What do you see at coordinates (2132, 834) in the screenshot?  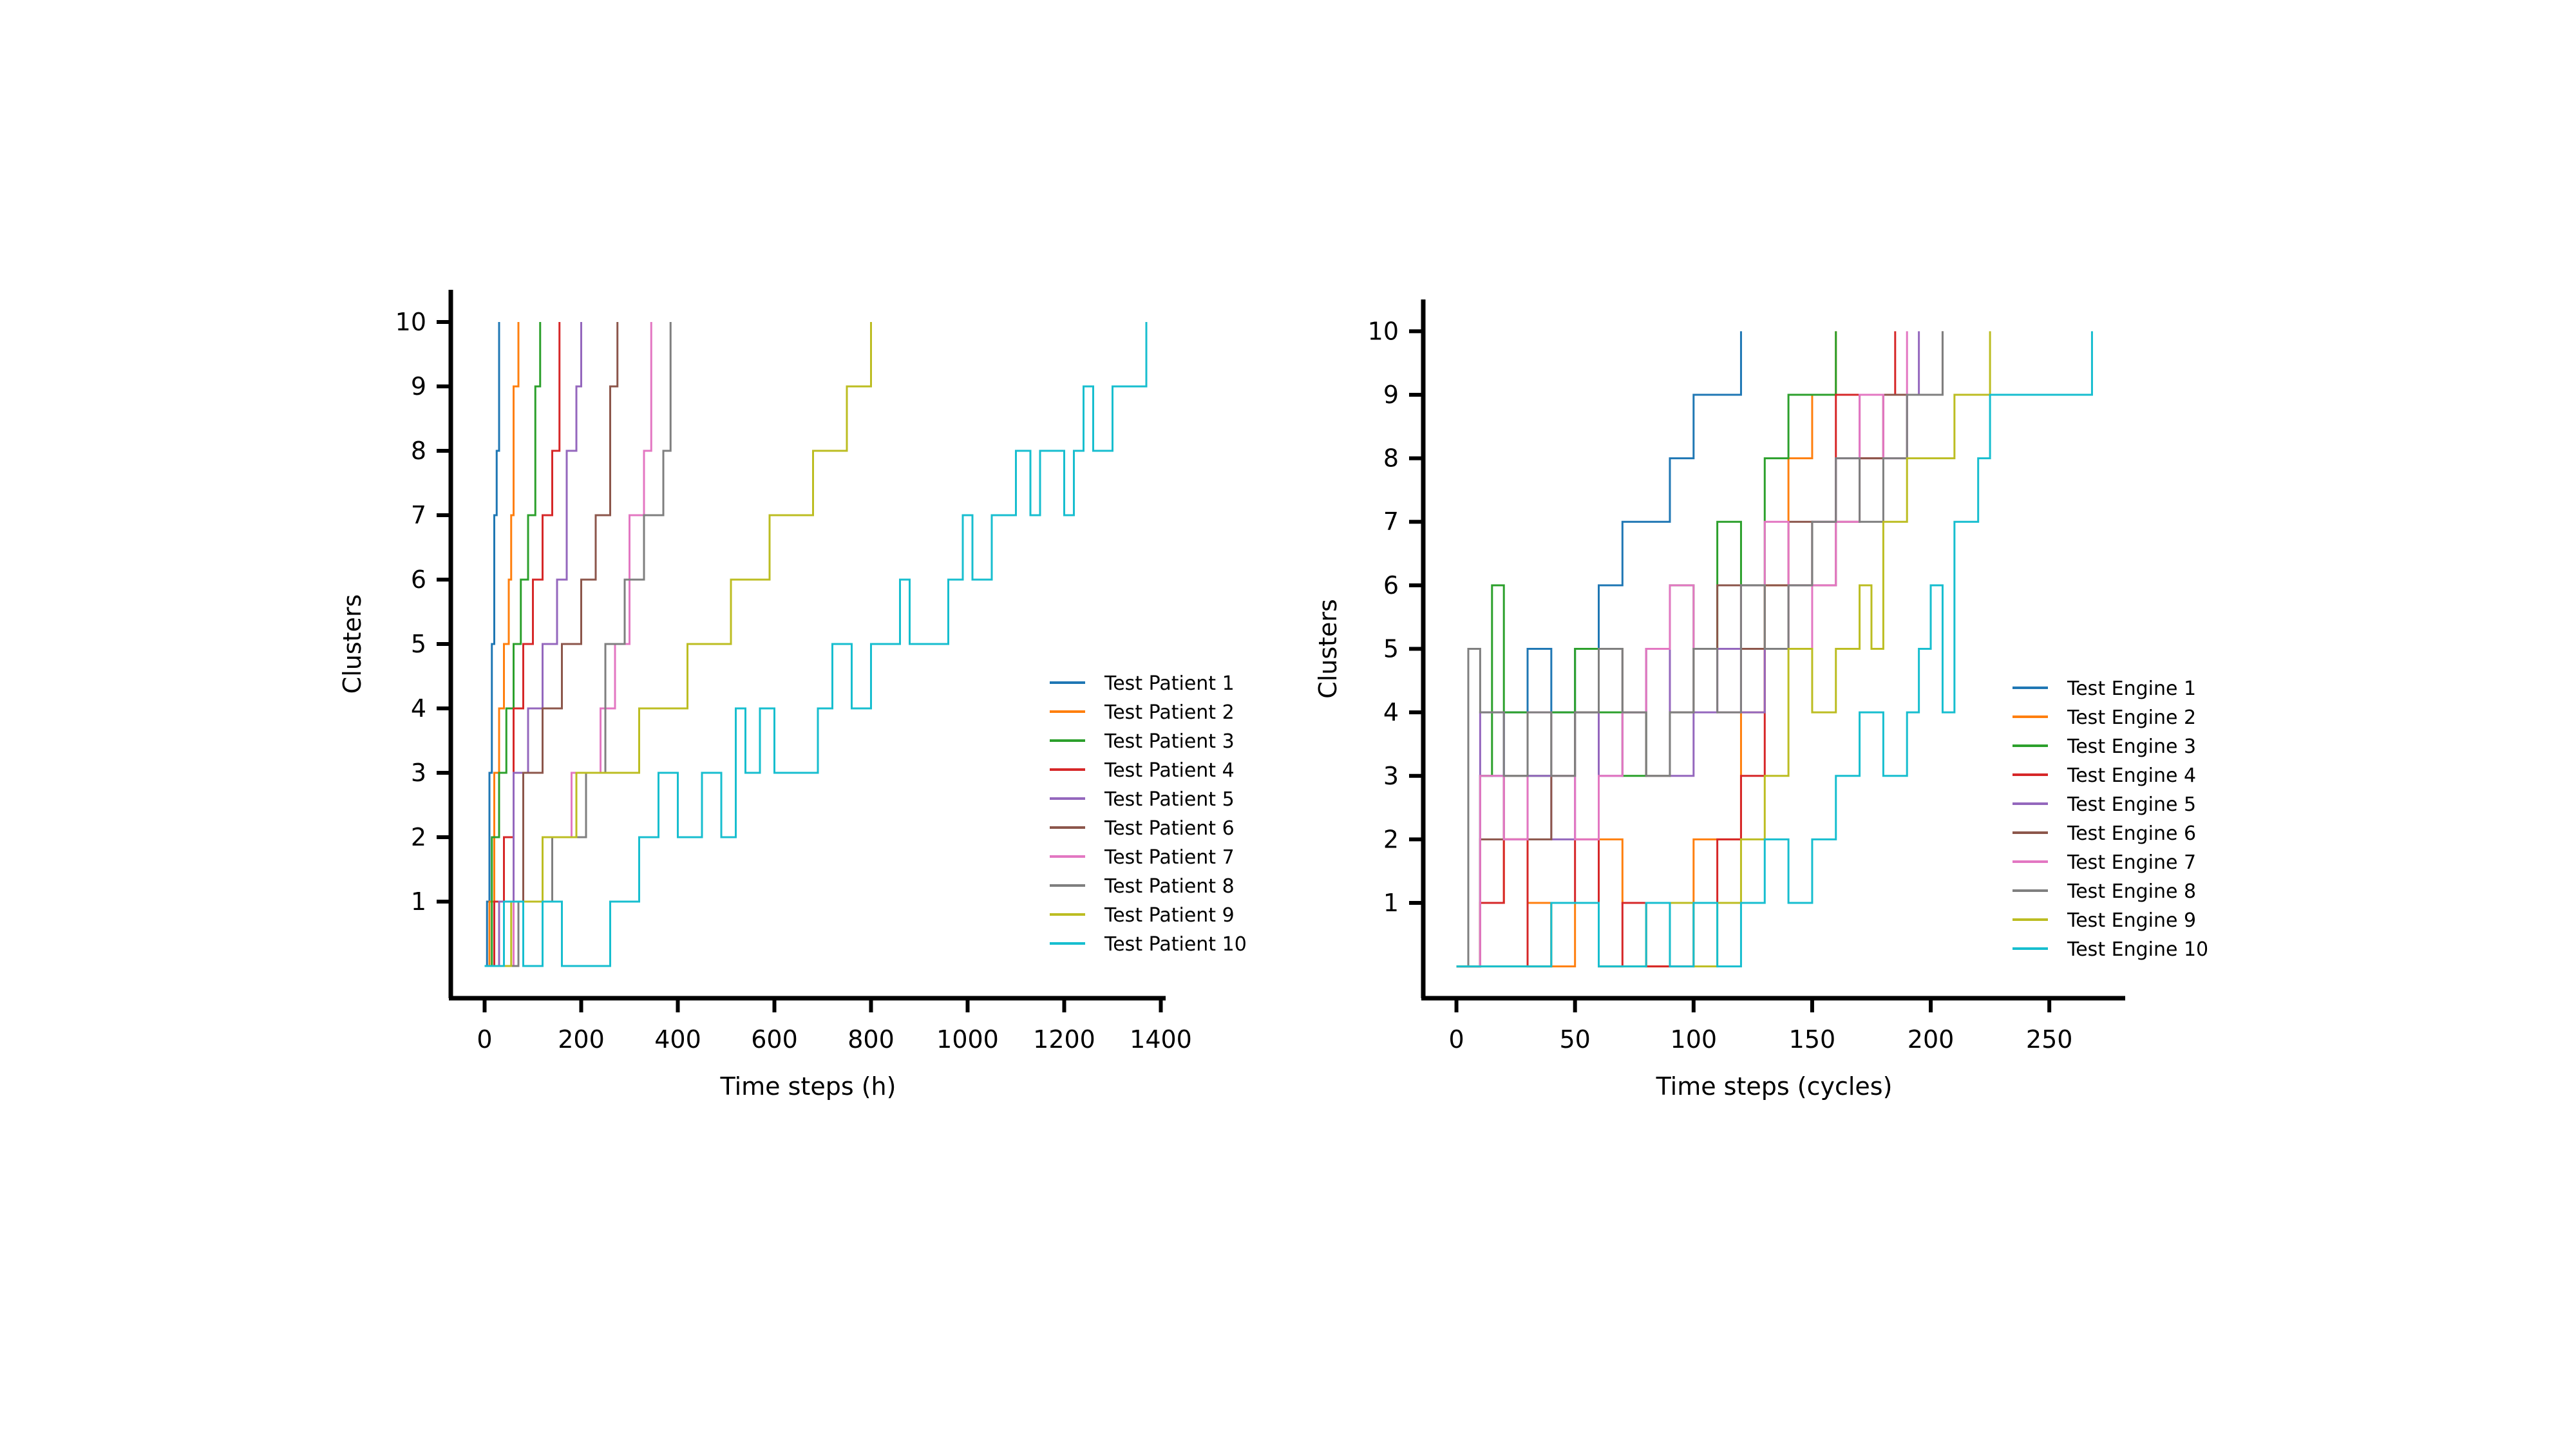 I see `legend-label: Test Engine 6` at bounding box center [2132, 834].